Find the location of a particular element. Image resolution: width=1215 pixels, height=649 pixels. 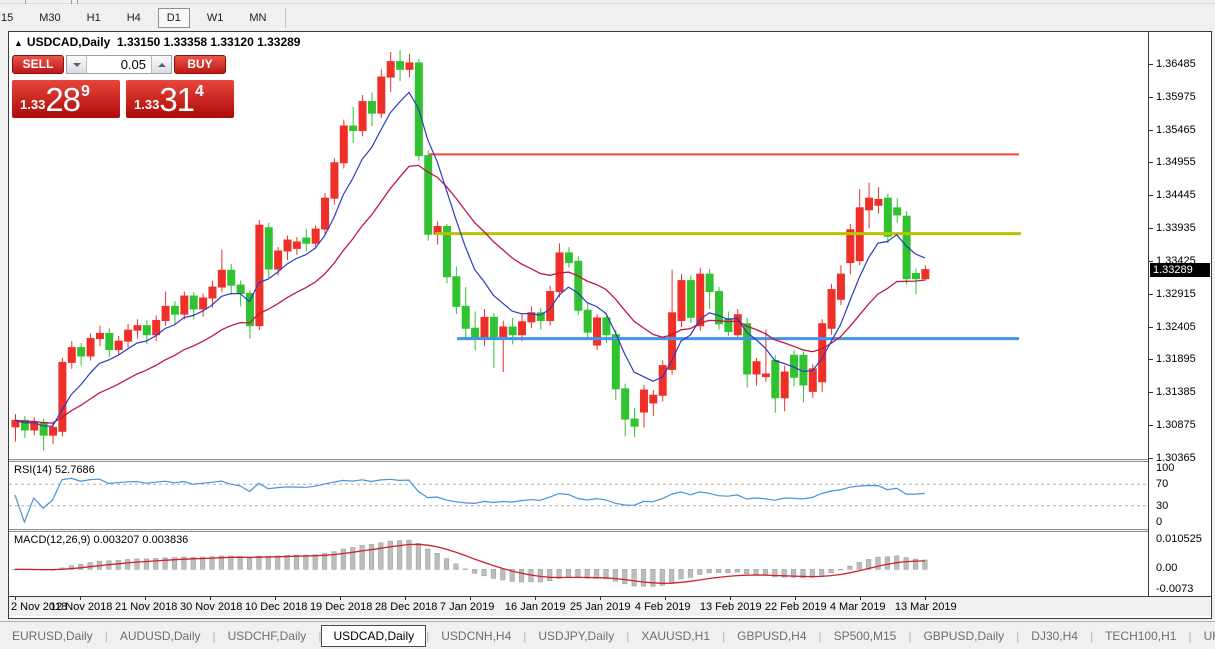

sell-price-button: 1.33 28 9 is located at coordinates (66, 99).